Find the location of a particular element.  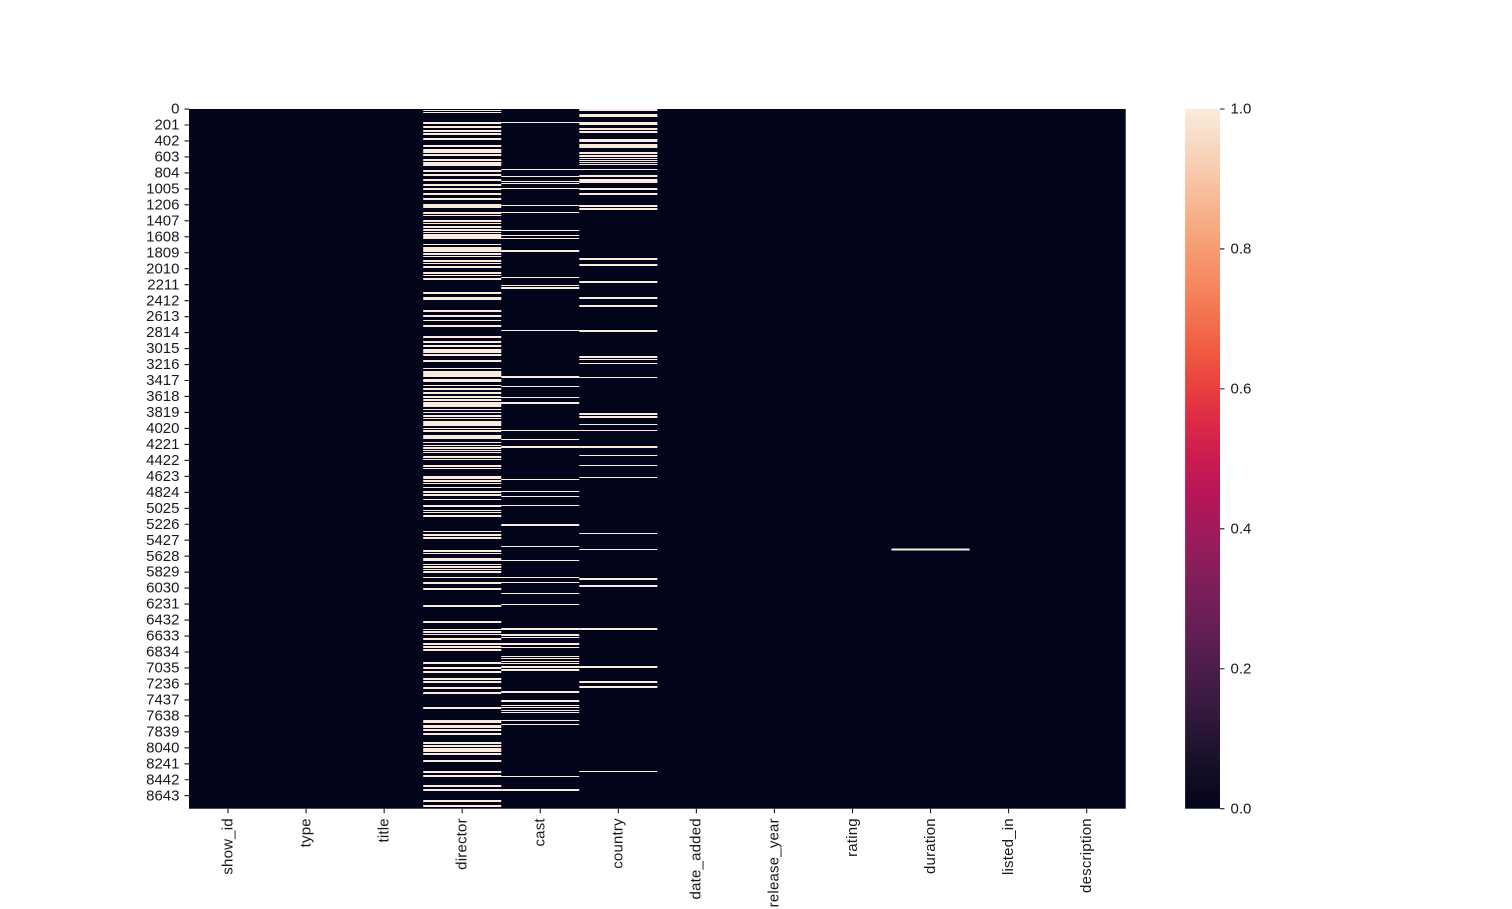

svg-text: 1809 is located at coordinates (162, 252).